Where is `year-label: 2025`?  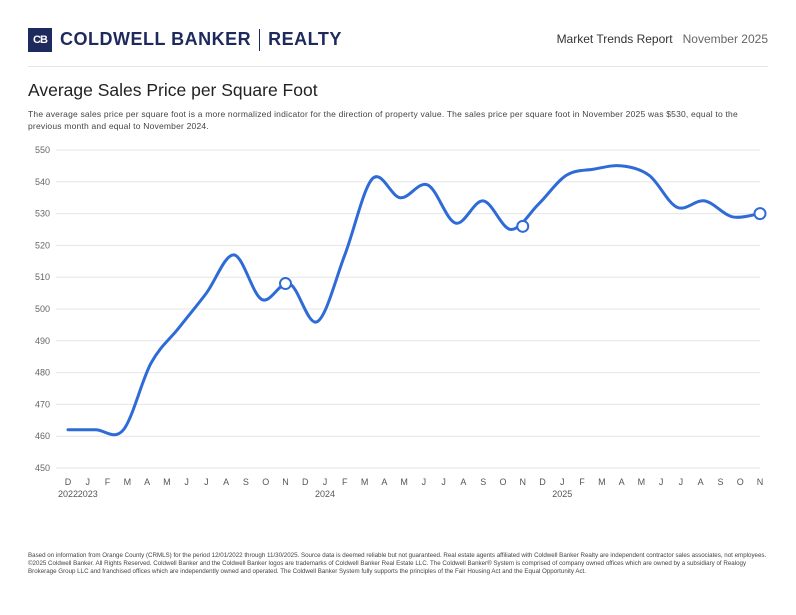
year-label: 2025 is located at coordinates (562, 494).